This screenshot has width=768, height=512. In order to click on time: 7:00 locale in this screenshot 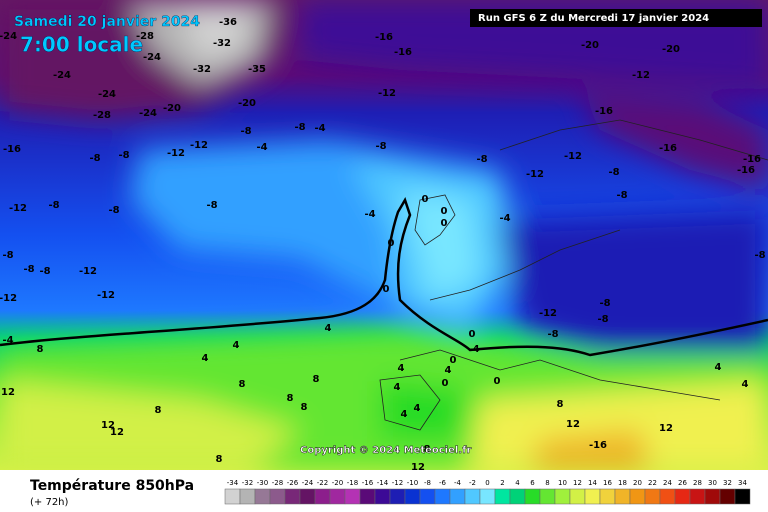, I will do `click(81, 45)`.